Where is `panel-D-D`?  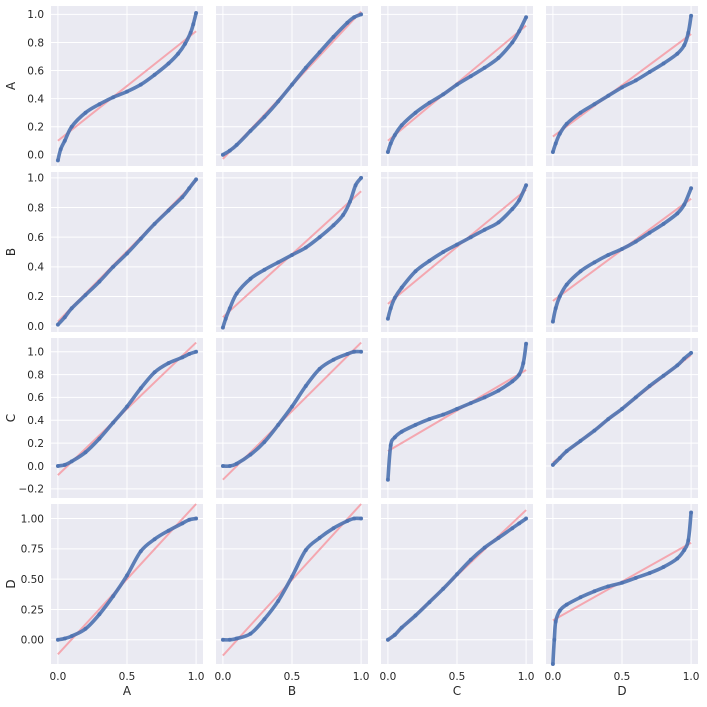 panel-D-D is located at coordinates (622, 585).